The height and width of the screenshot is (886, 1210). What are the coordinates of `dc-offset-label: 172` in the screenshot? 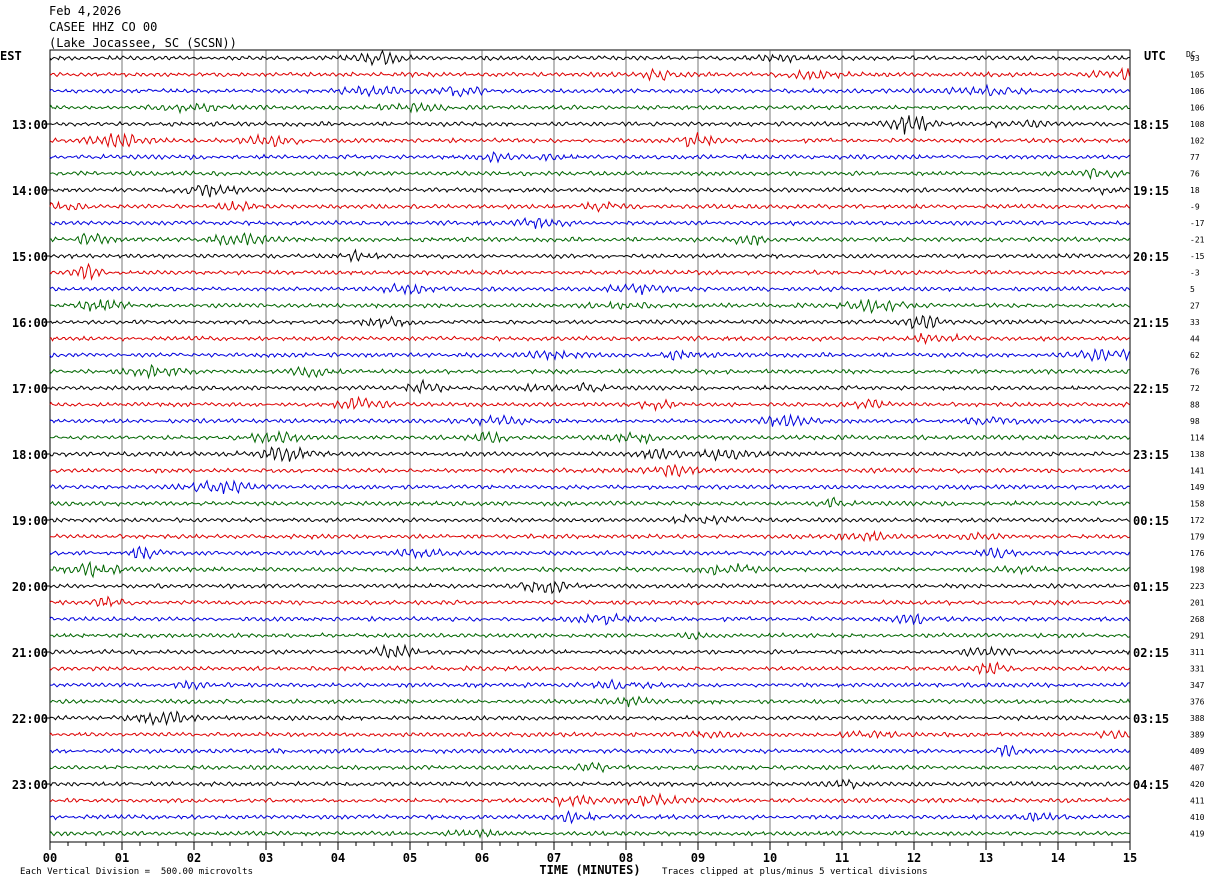 It's located at (1197, 520).